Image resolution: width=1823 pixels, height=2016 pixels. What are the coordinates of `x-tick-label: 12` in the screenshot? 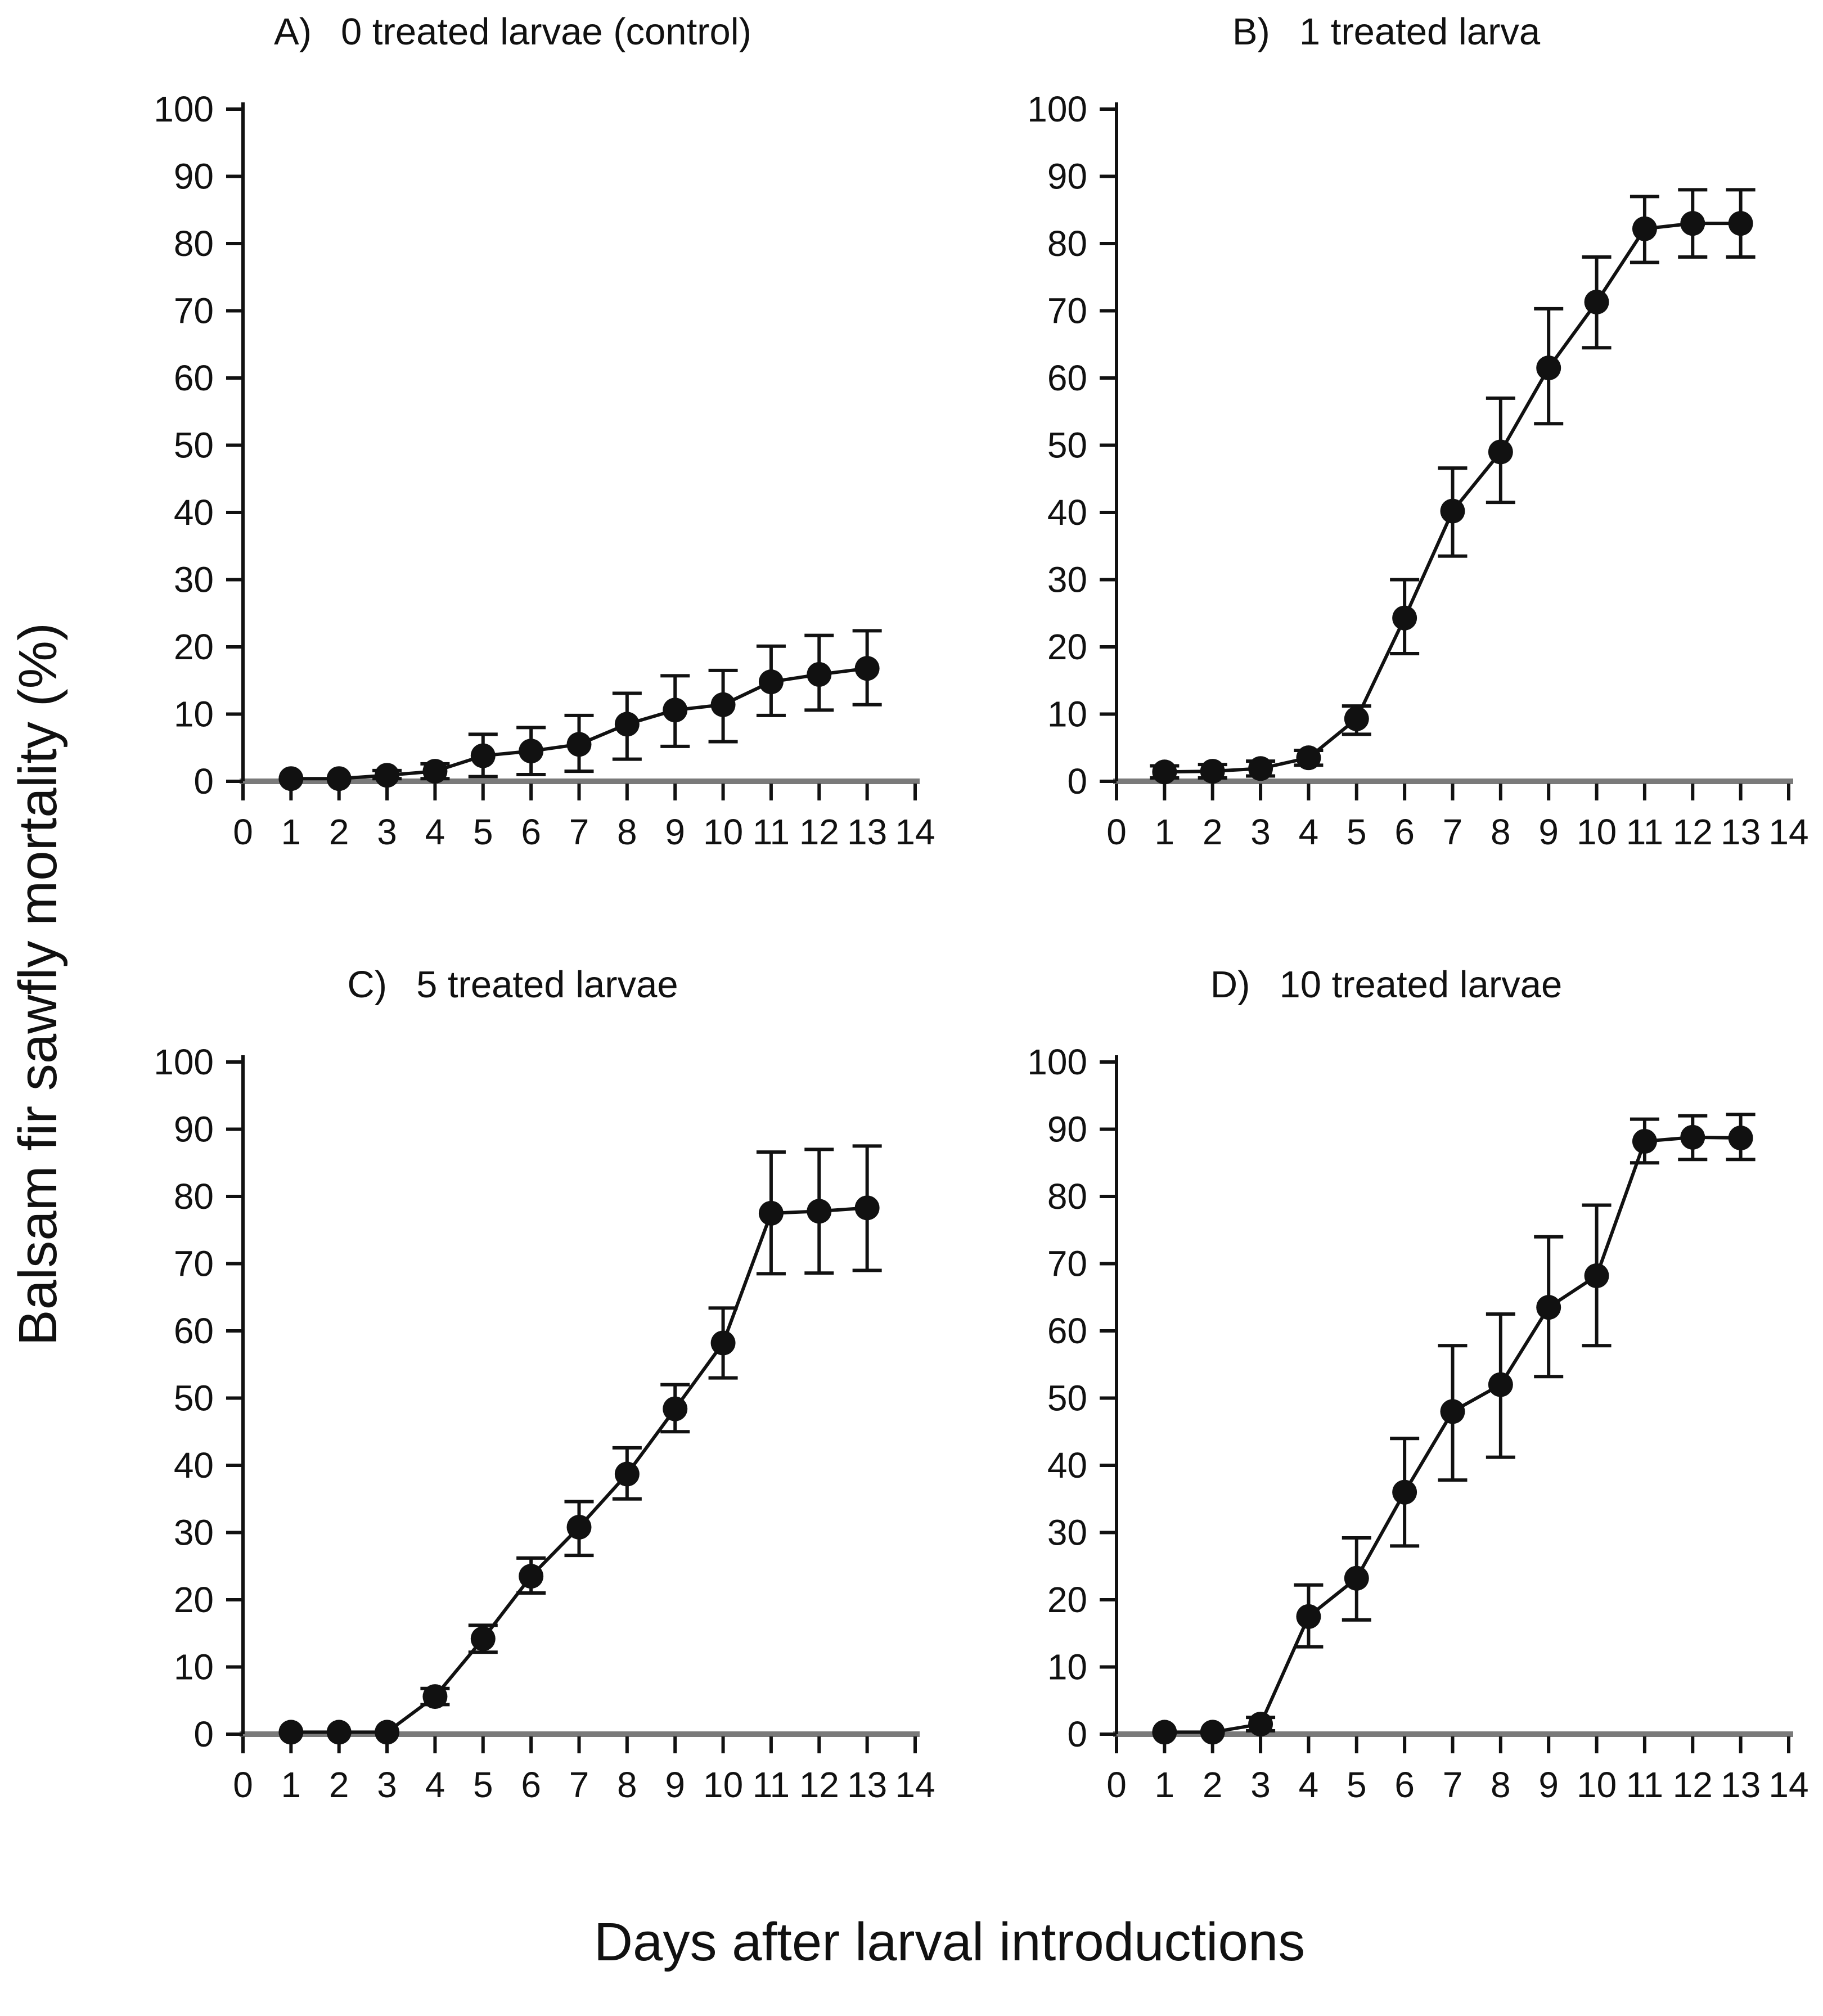 It's located at (819, 1785).